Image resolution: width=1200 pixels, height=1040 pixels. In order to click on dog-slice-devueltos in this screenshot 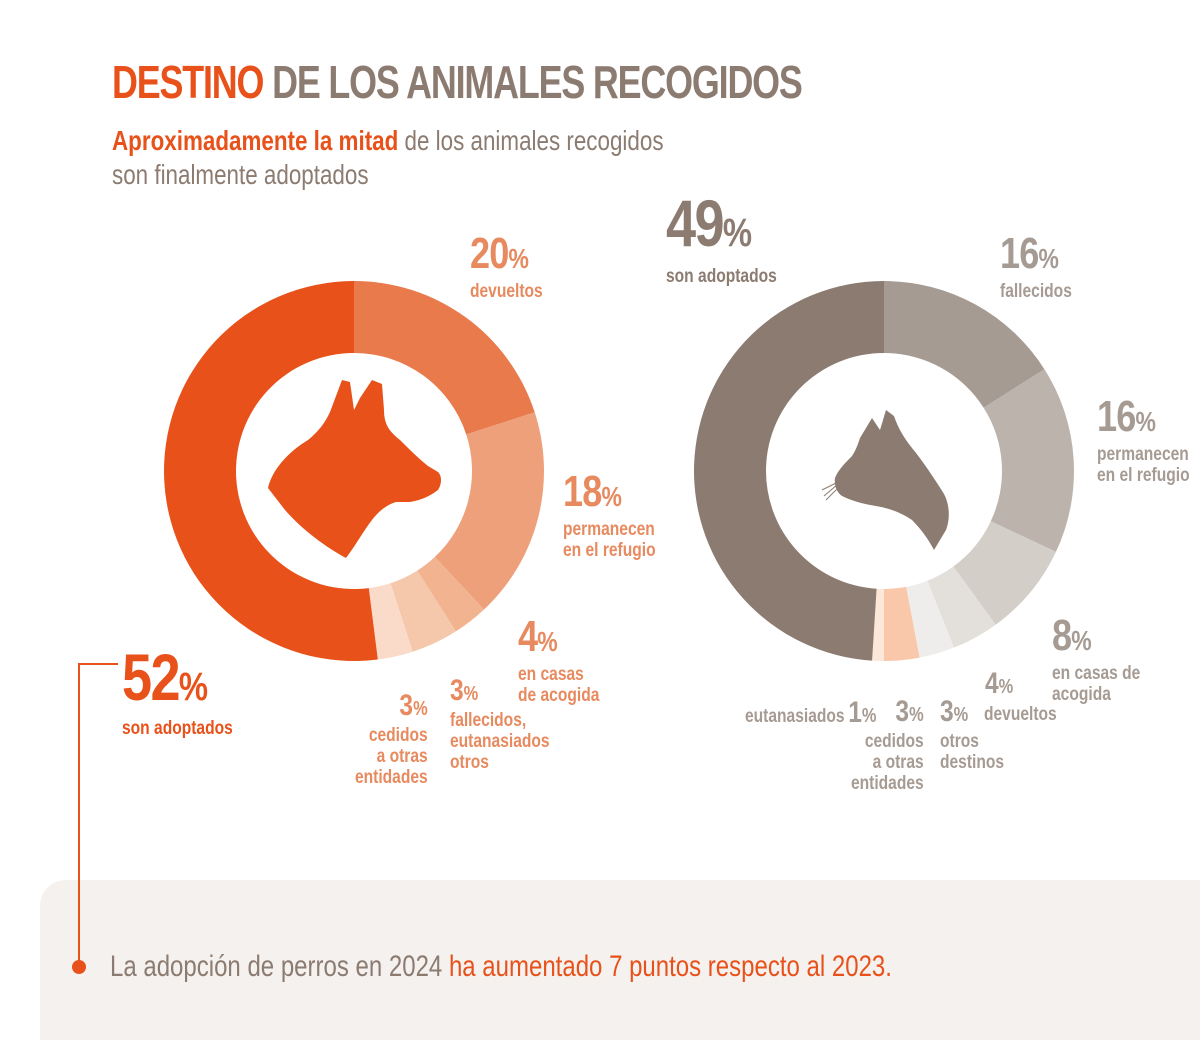, I will do `click(444, 358)`.